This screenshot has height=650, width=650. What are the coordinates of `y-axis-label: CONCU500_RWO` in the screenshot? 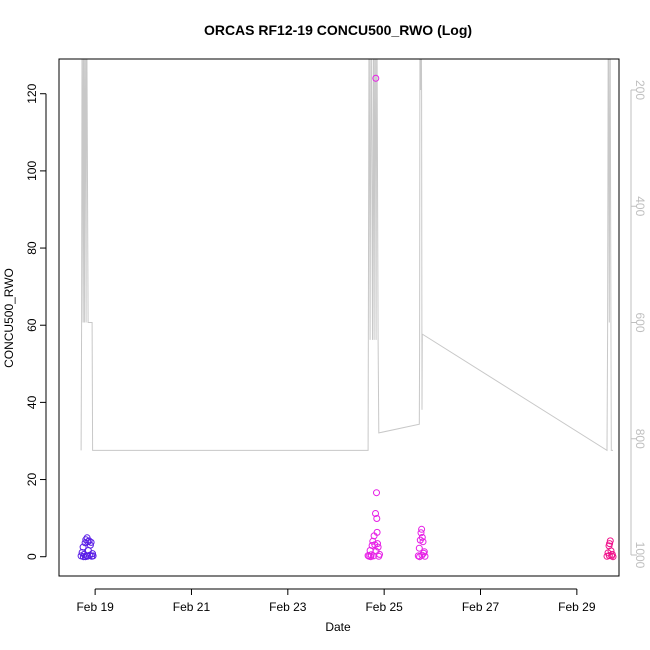 It's located at (9, 318).